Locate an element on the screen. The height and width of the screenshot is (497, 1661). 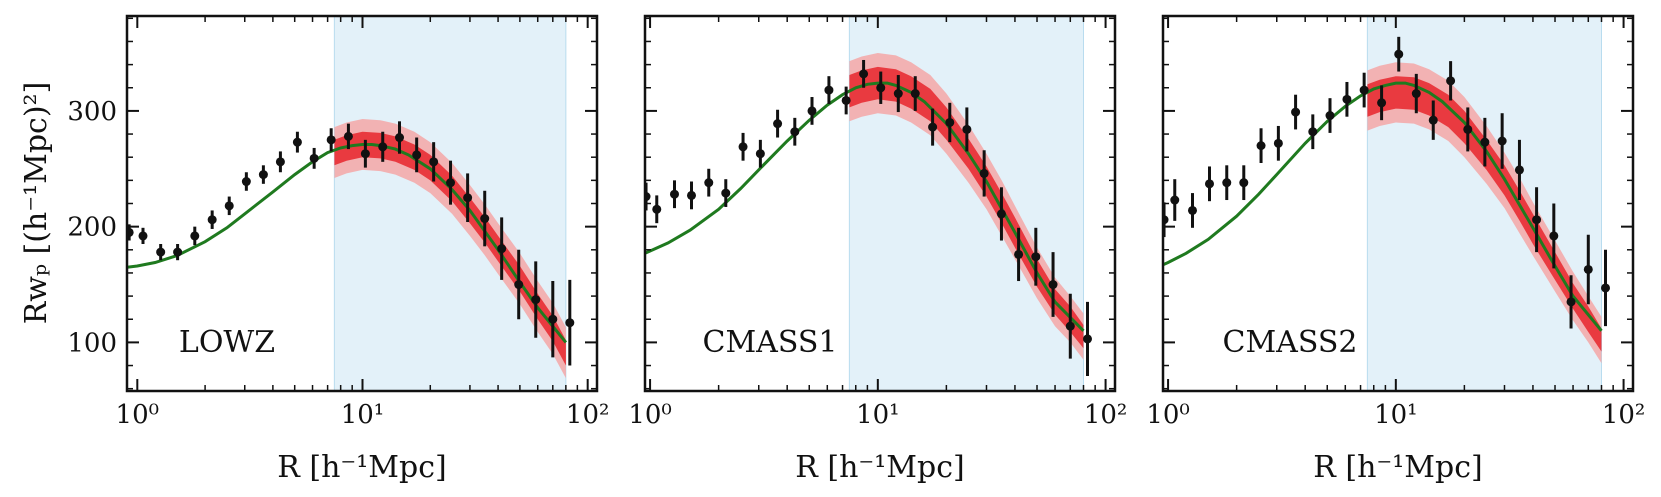
panel-title: CMASS1 is located at coordinates (770, 342).